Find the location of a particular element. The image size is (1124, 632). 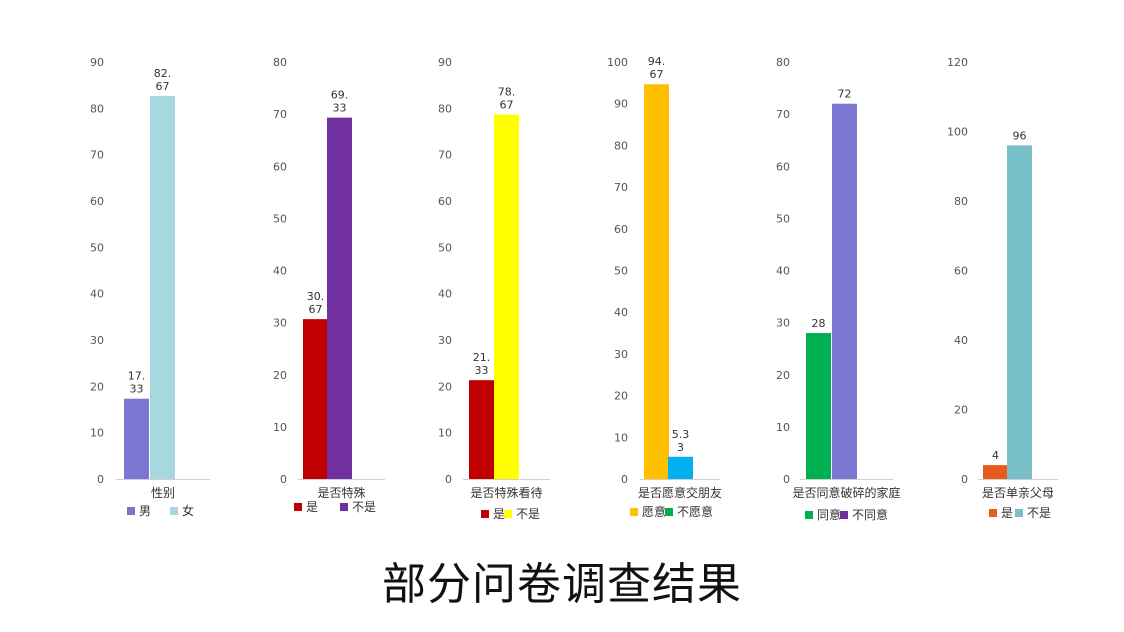

legend-label: 男 is located at coordinates (145, 511).